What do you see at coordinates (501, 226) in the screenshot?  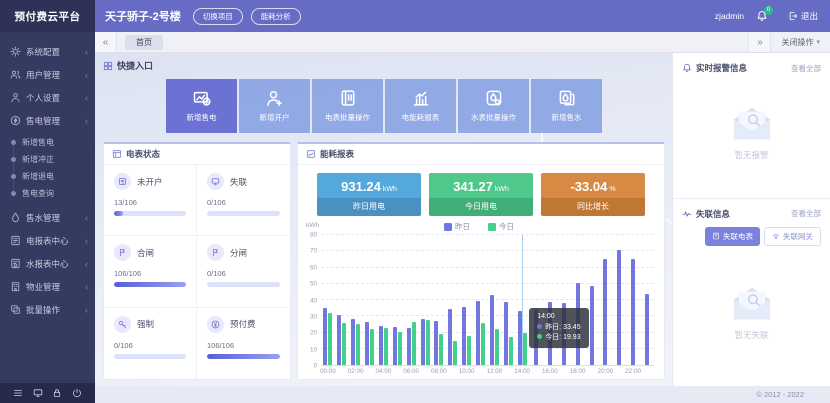 I see `legend-item: 今日` at bounding box center [501, 226].